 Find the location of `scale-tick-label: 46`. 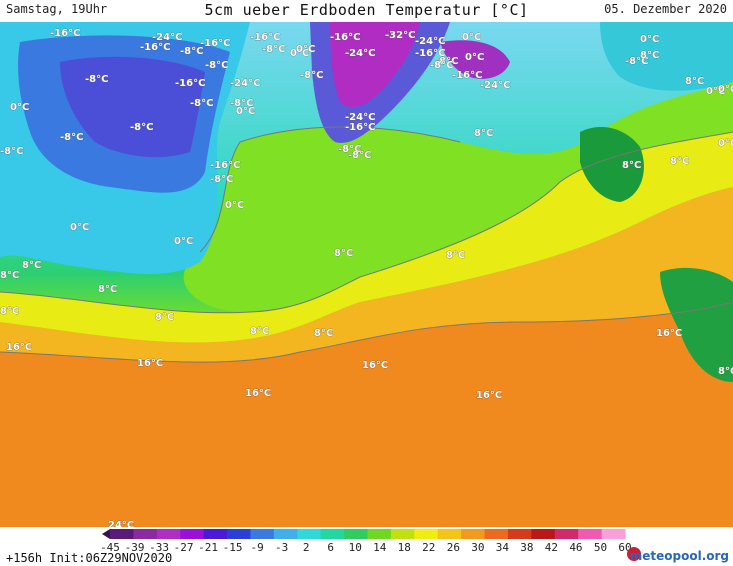

scale-tick-label: 46 is located at coordinates (576, 547).